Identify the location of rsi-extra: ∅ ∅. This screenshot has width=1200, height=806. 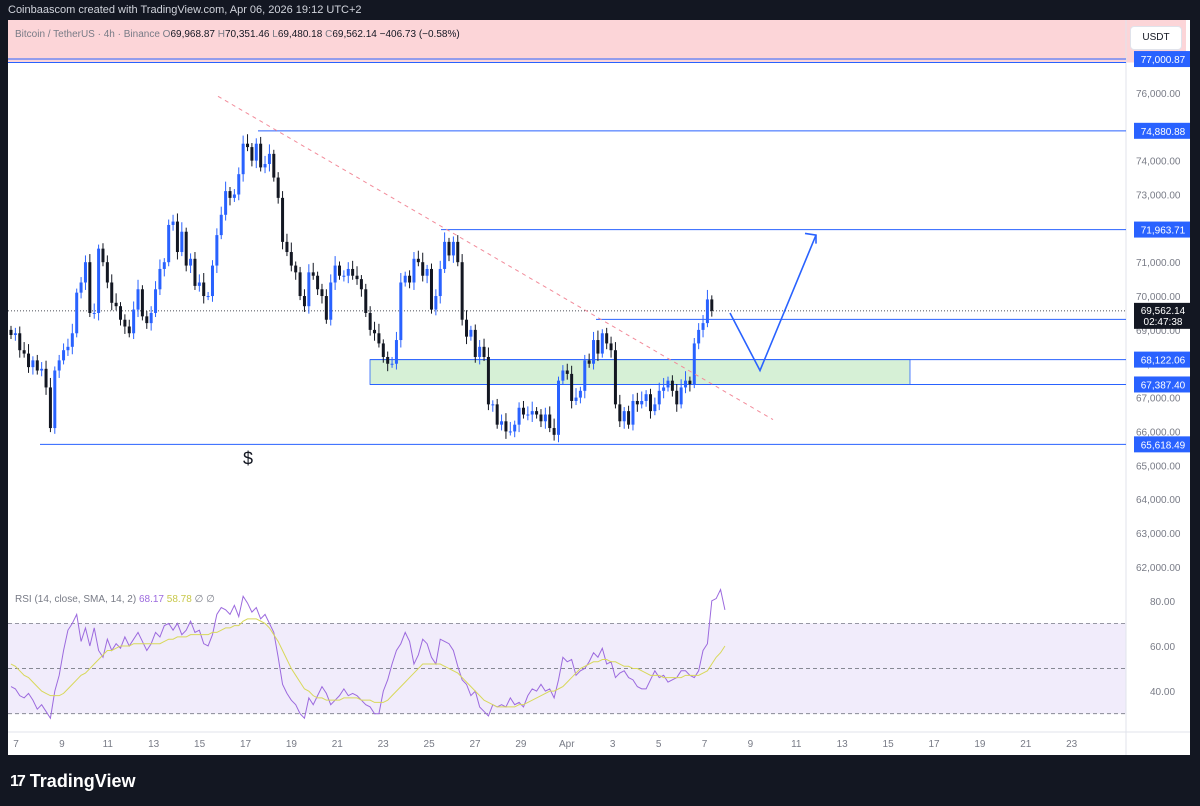
(204, 599).